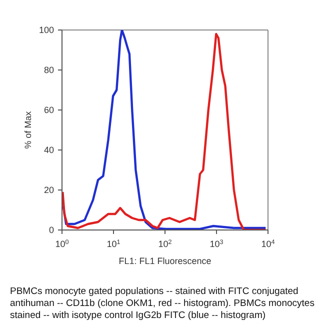 The width and height of the screenshot is (325, 335). Describe the element at coordinates (46, 30) in the screenshot. I see `y-tick-label: 100` at that location.